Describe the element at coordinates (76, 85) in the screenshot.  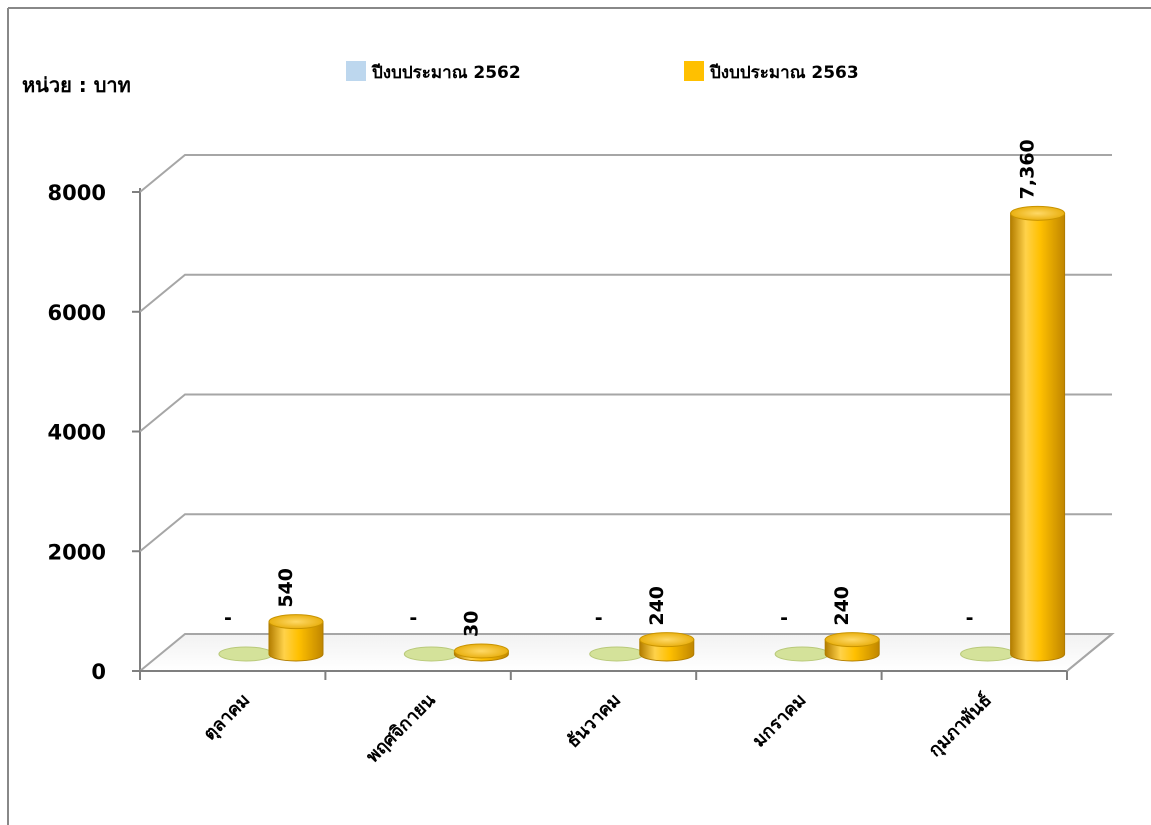
I see `unit-label: หน่วย : บาท` at that location.